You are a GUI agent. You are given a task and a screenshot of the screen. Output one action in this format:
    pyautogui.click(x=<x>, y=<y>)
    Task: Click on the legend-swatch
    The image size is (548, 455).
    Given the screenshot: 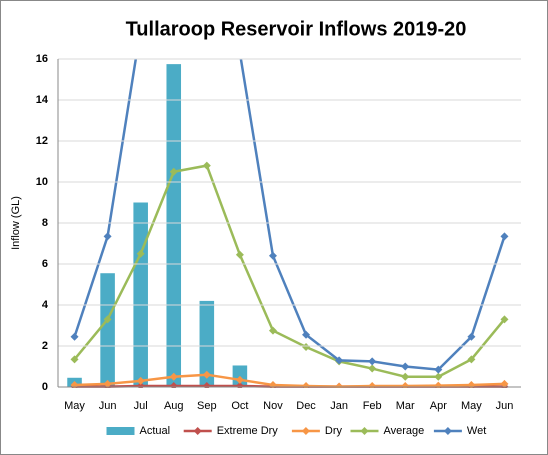 What is the action you would take?
    pyautogui.click(x=120, y=431)
    